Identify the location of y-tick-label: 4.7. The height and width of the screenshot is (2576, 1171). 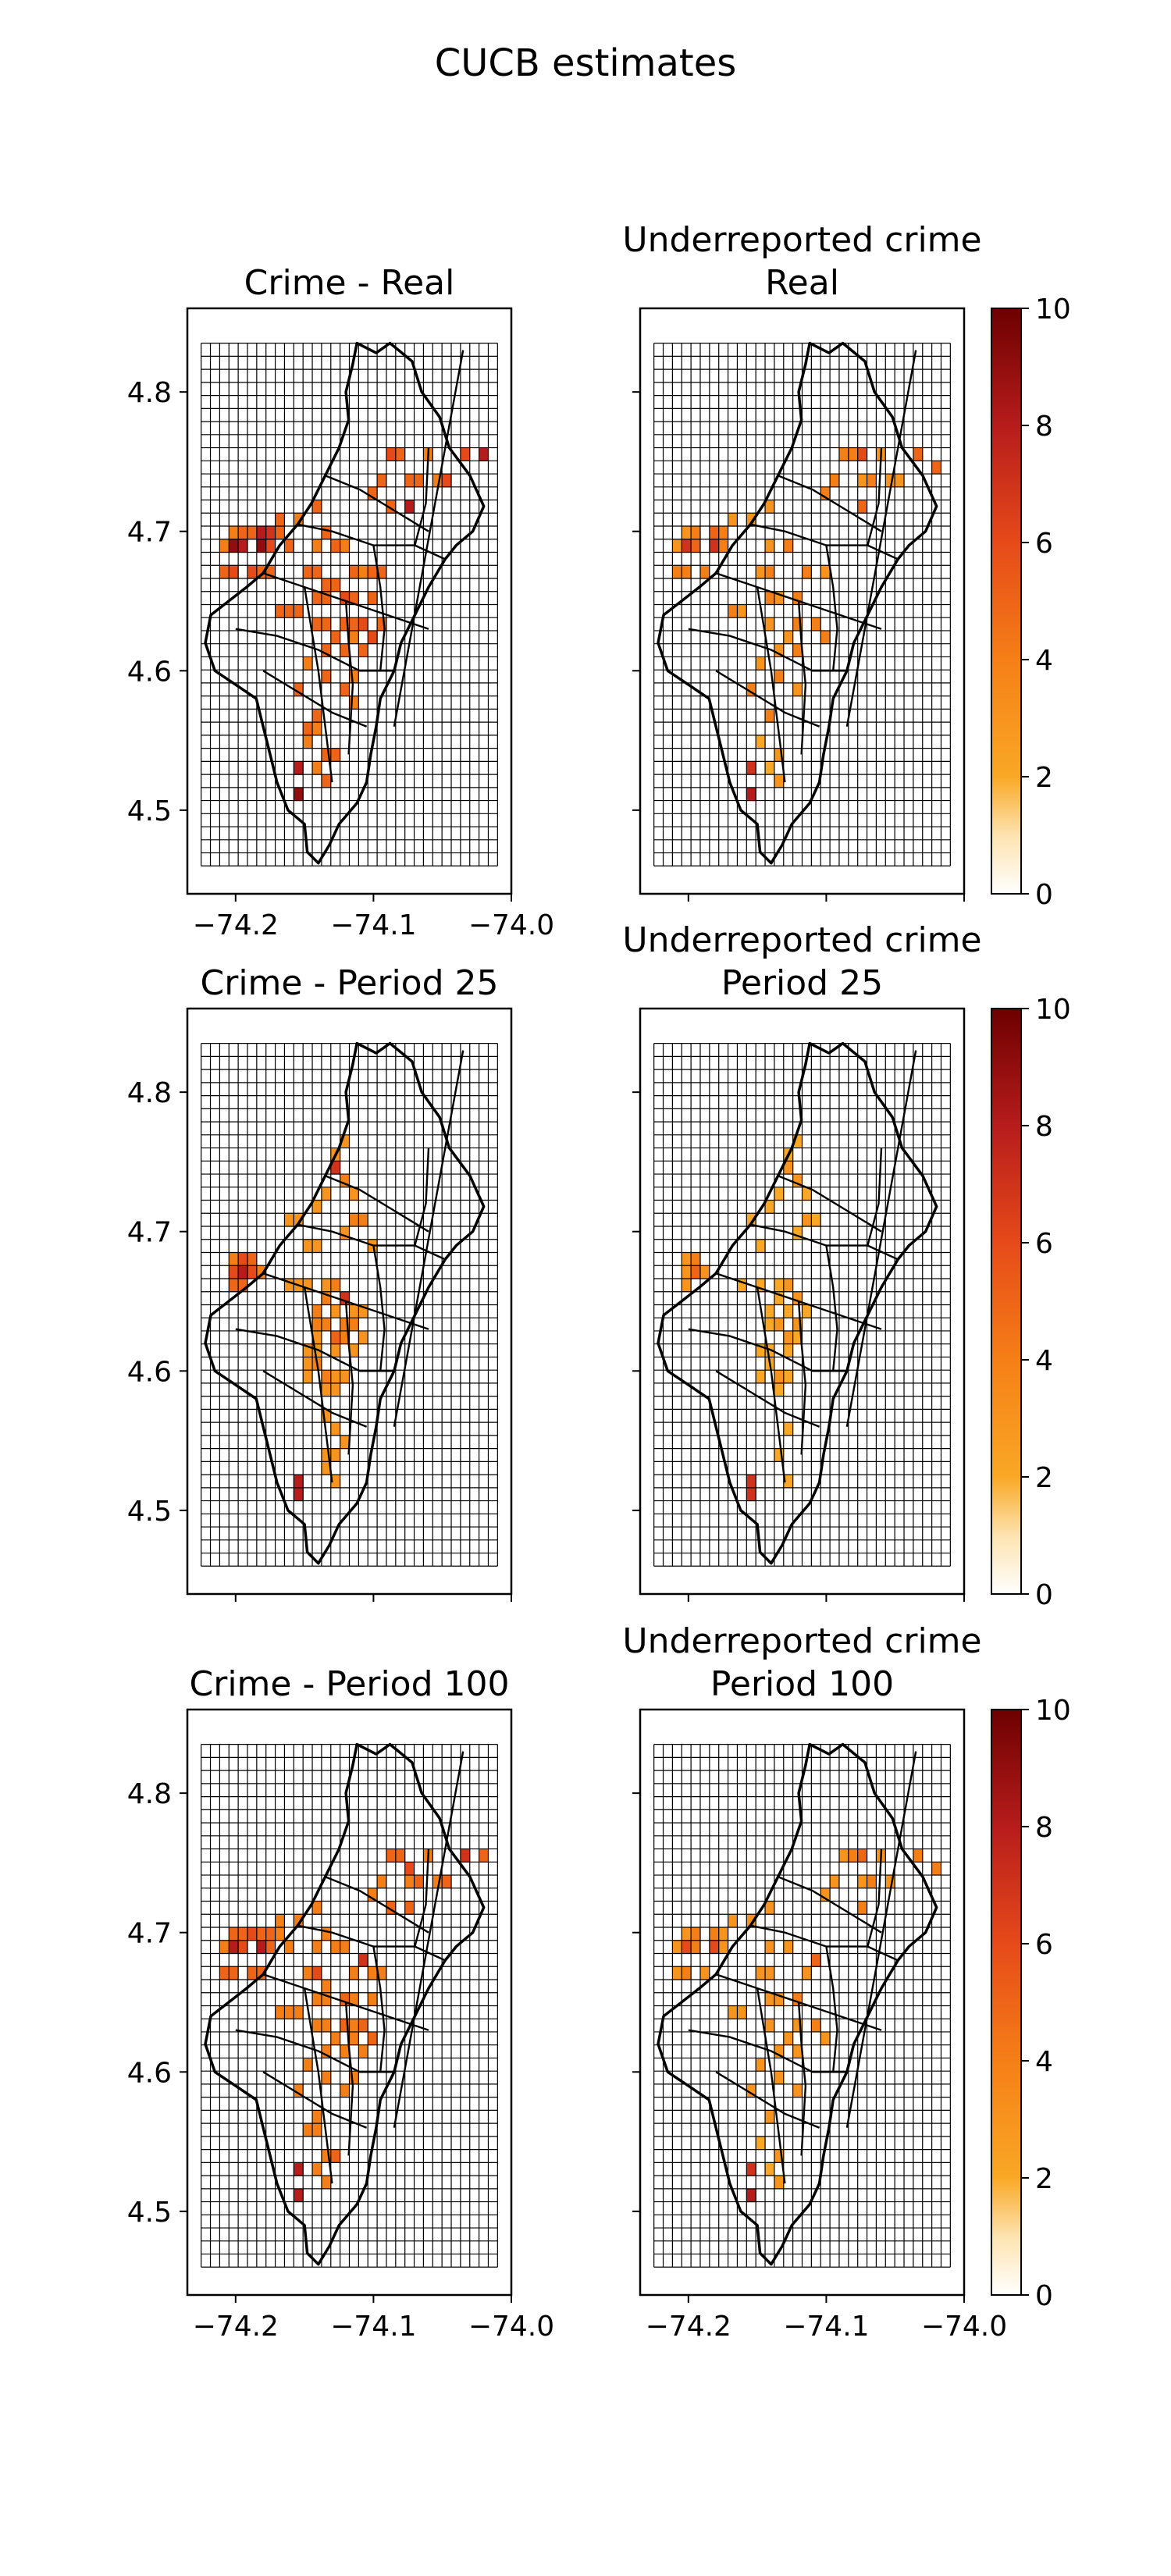
(149, 1934).